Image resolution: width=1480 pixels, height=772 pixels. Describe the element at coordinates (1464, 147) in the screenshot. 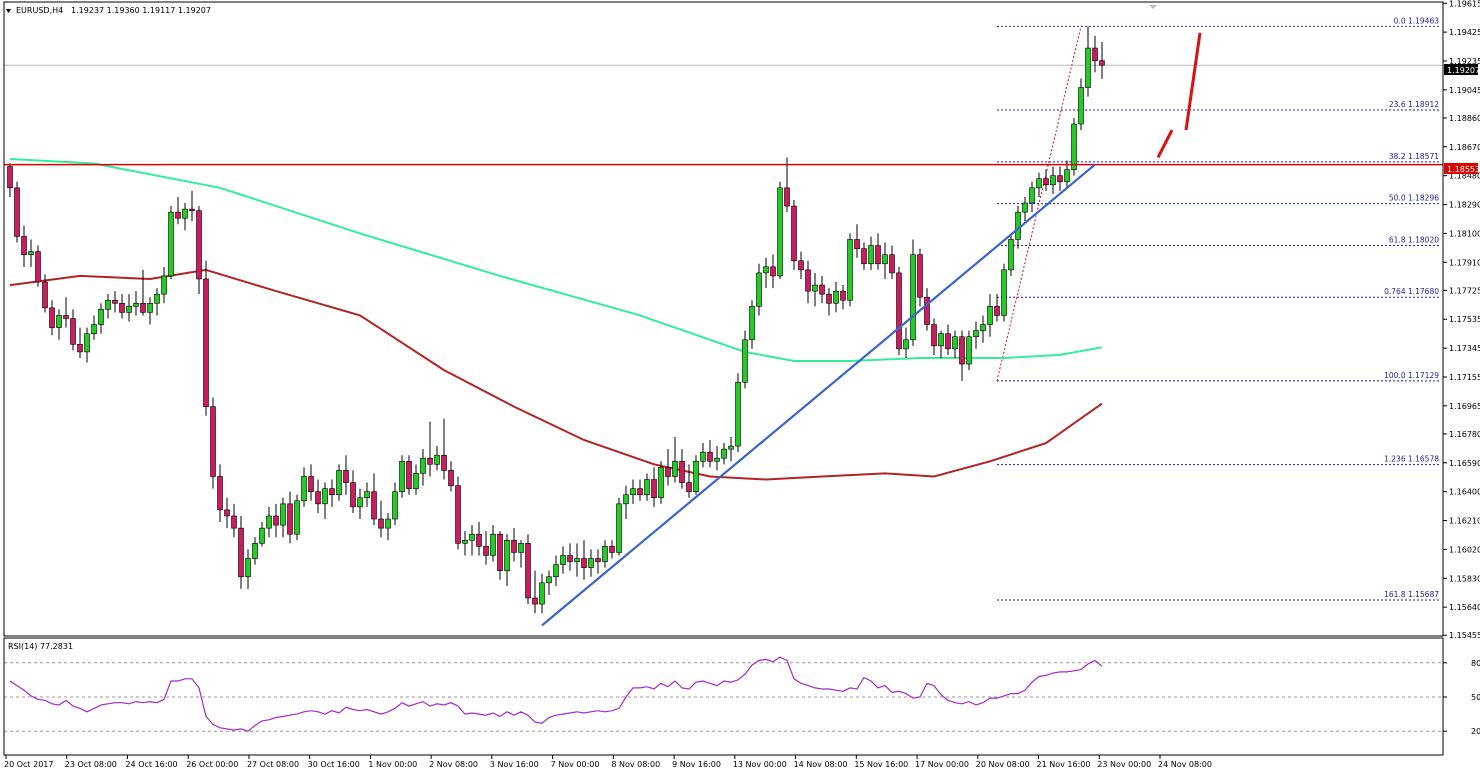

I see `price-tick-label: 1.18670` at that location.